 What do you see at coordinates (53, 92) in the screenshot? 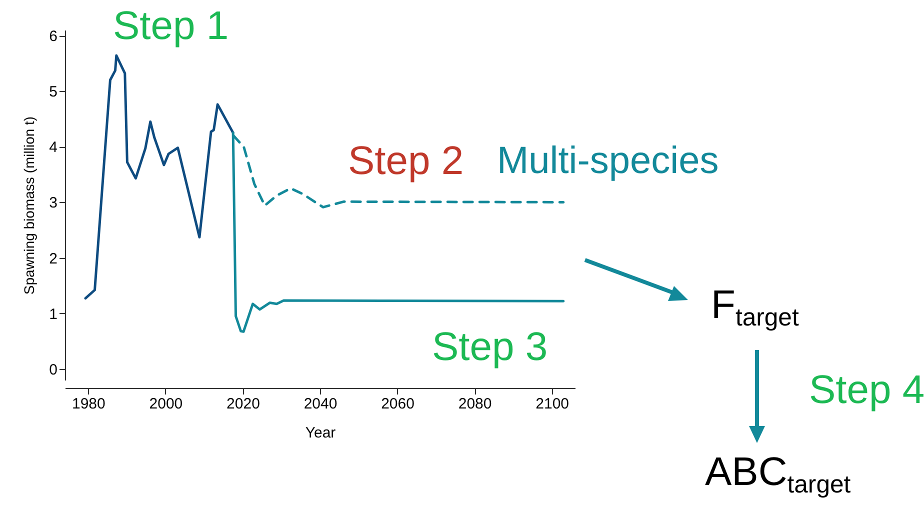
I see `y-tick-label: 5` at bounding box center [53, 92].